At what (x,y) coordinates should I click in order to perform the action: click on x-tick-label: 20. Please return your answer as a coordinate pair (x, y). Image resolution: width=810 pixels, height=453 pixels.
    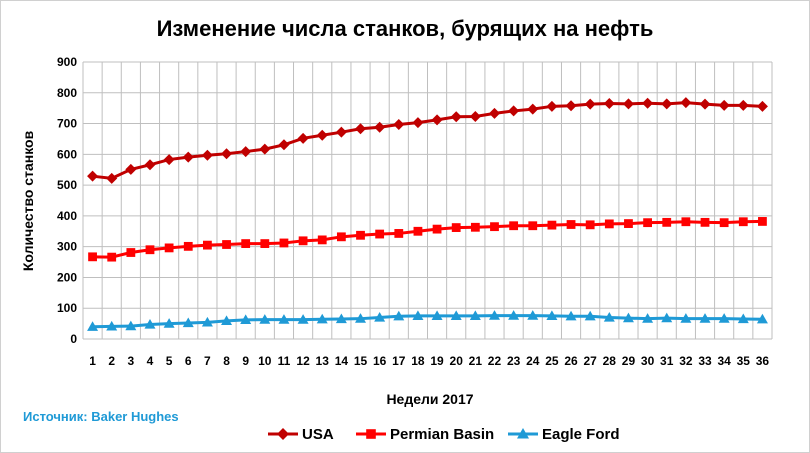
    Looking at the image, I should click on (457, 361).